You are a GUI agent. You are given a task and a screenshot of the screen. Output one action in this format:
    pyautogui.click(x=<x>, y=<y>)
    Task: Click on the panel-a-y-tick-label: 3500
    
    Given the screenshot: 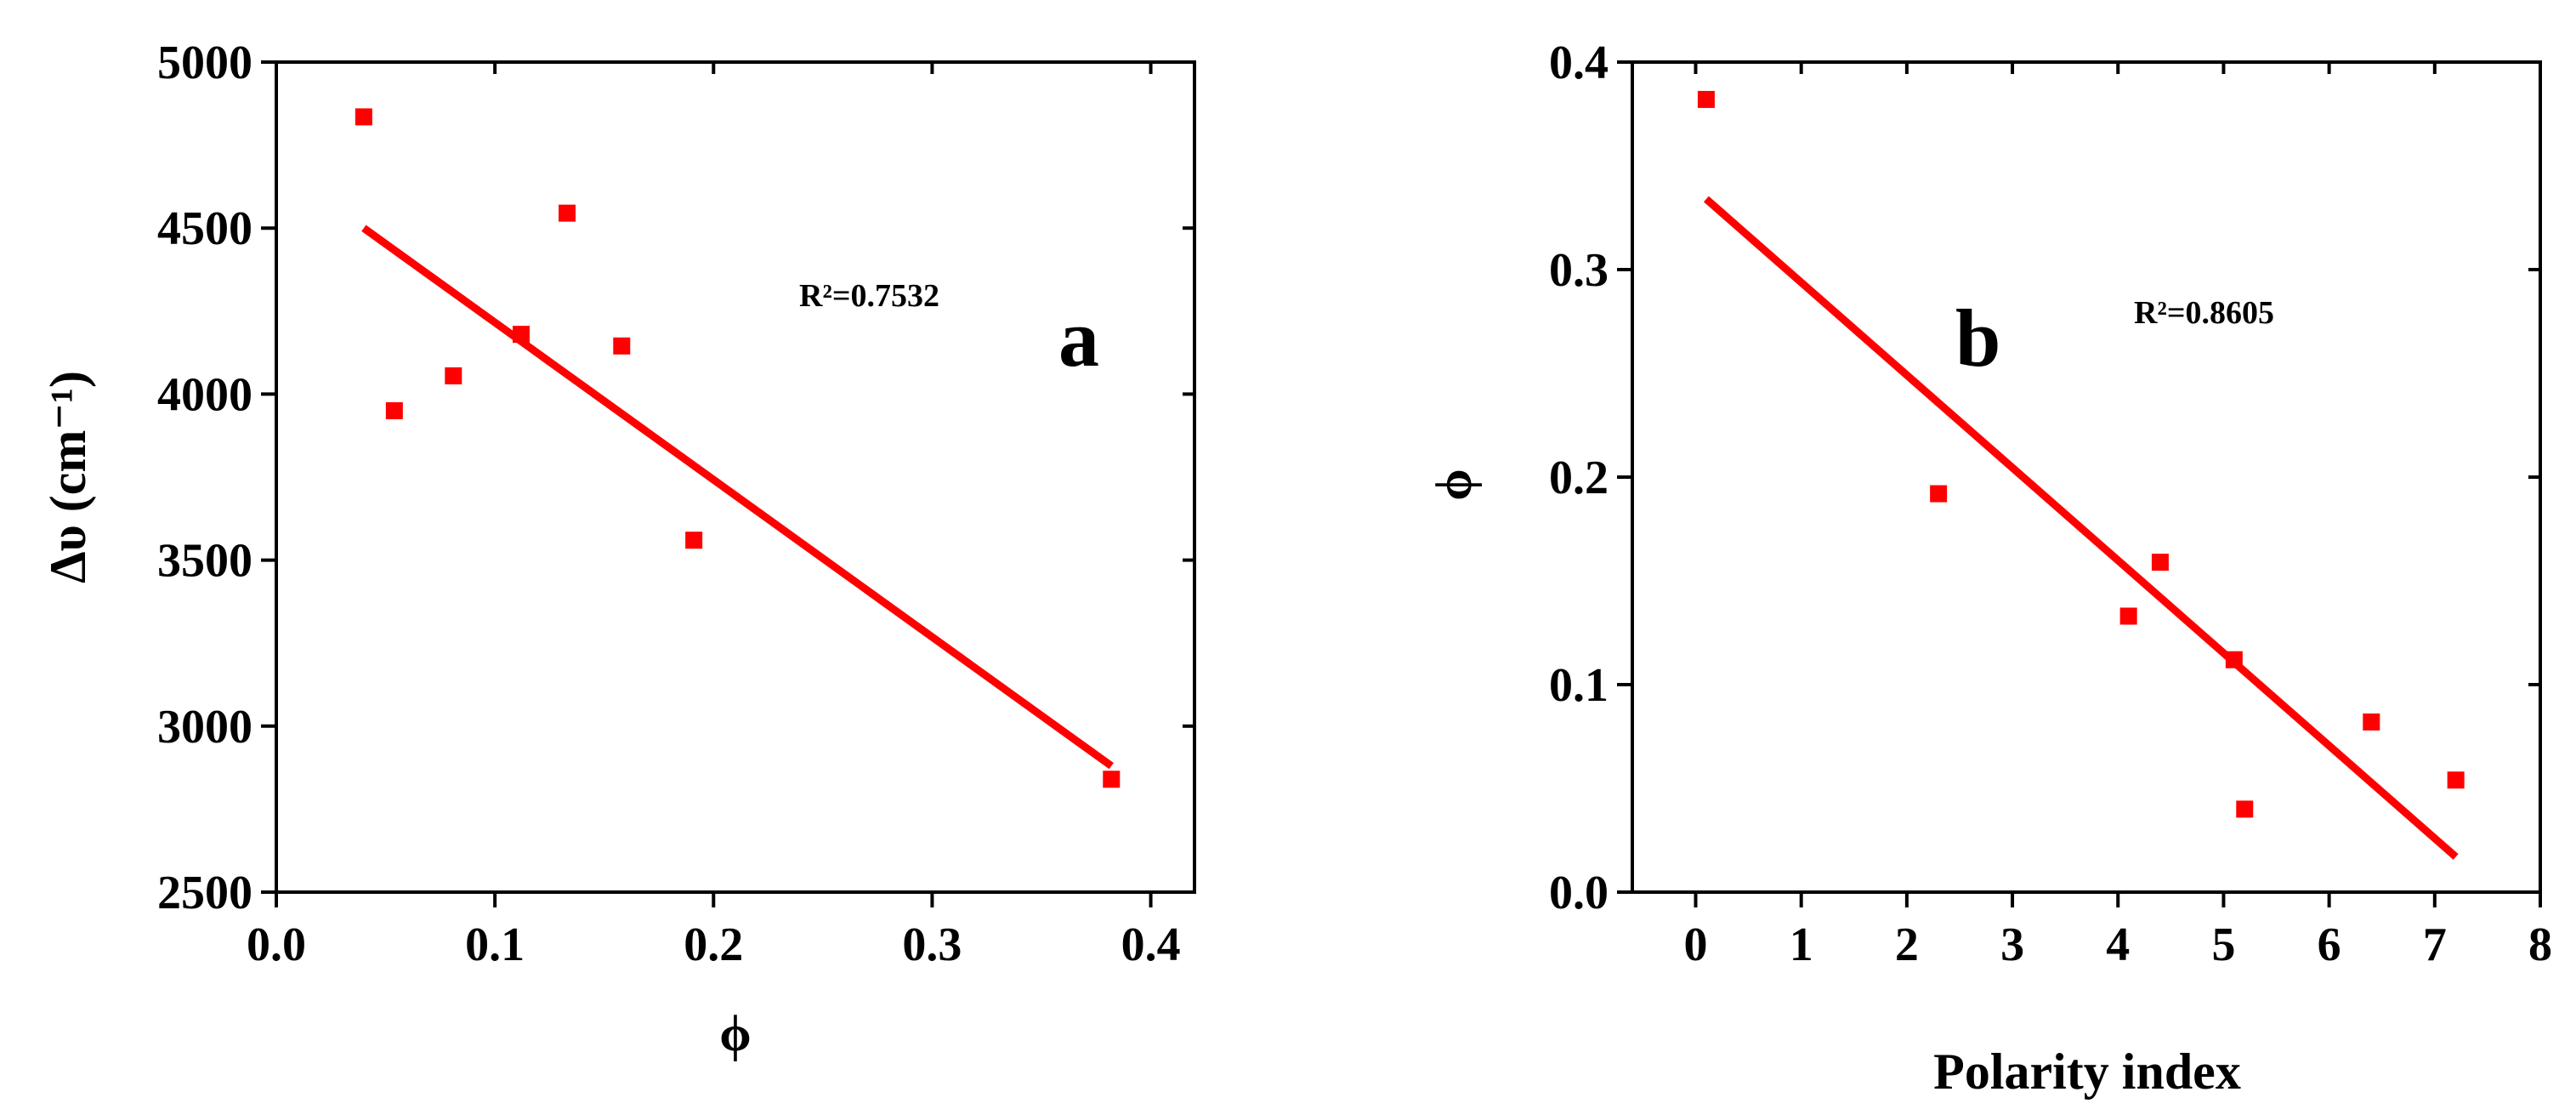 What is the action you would take?
    pyautogui.click(x=205, y=561)
    